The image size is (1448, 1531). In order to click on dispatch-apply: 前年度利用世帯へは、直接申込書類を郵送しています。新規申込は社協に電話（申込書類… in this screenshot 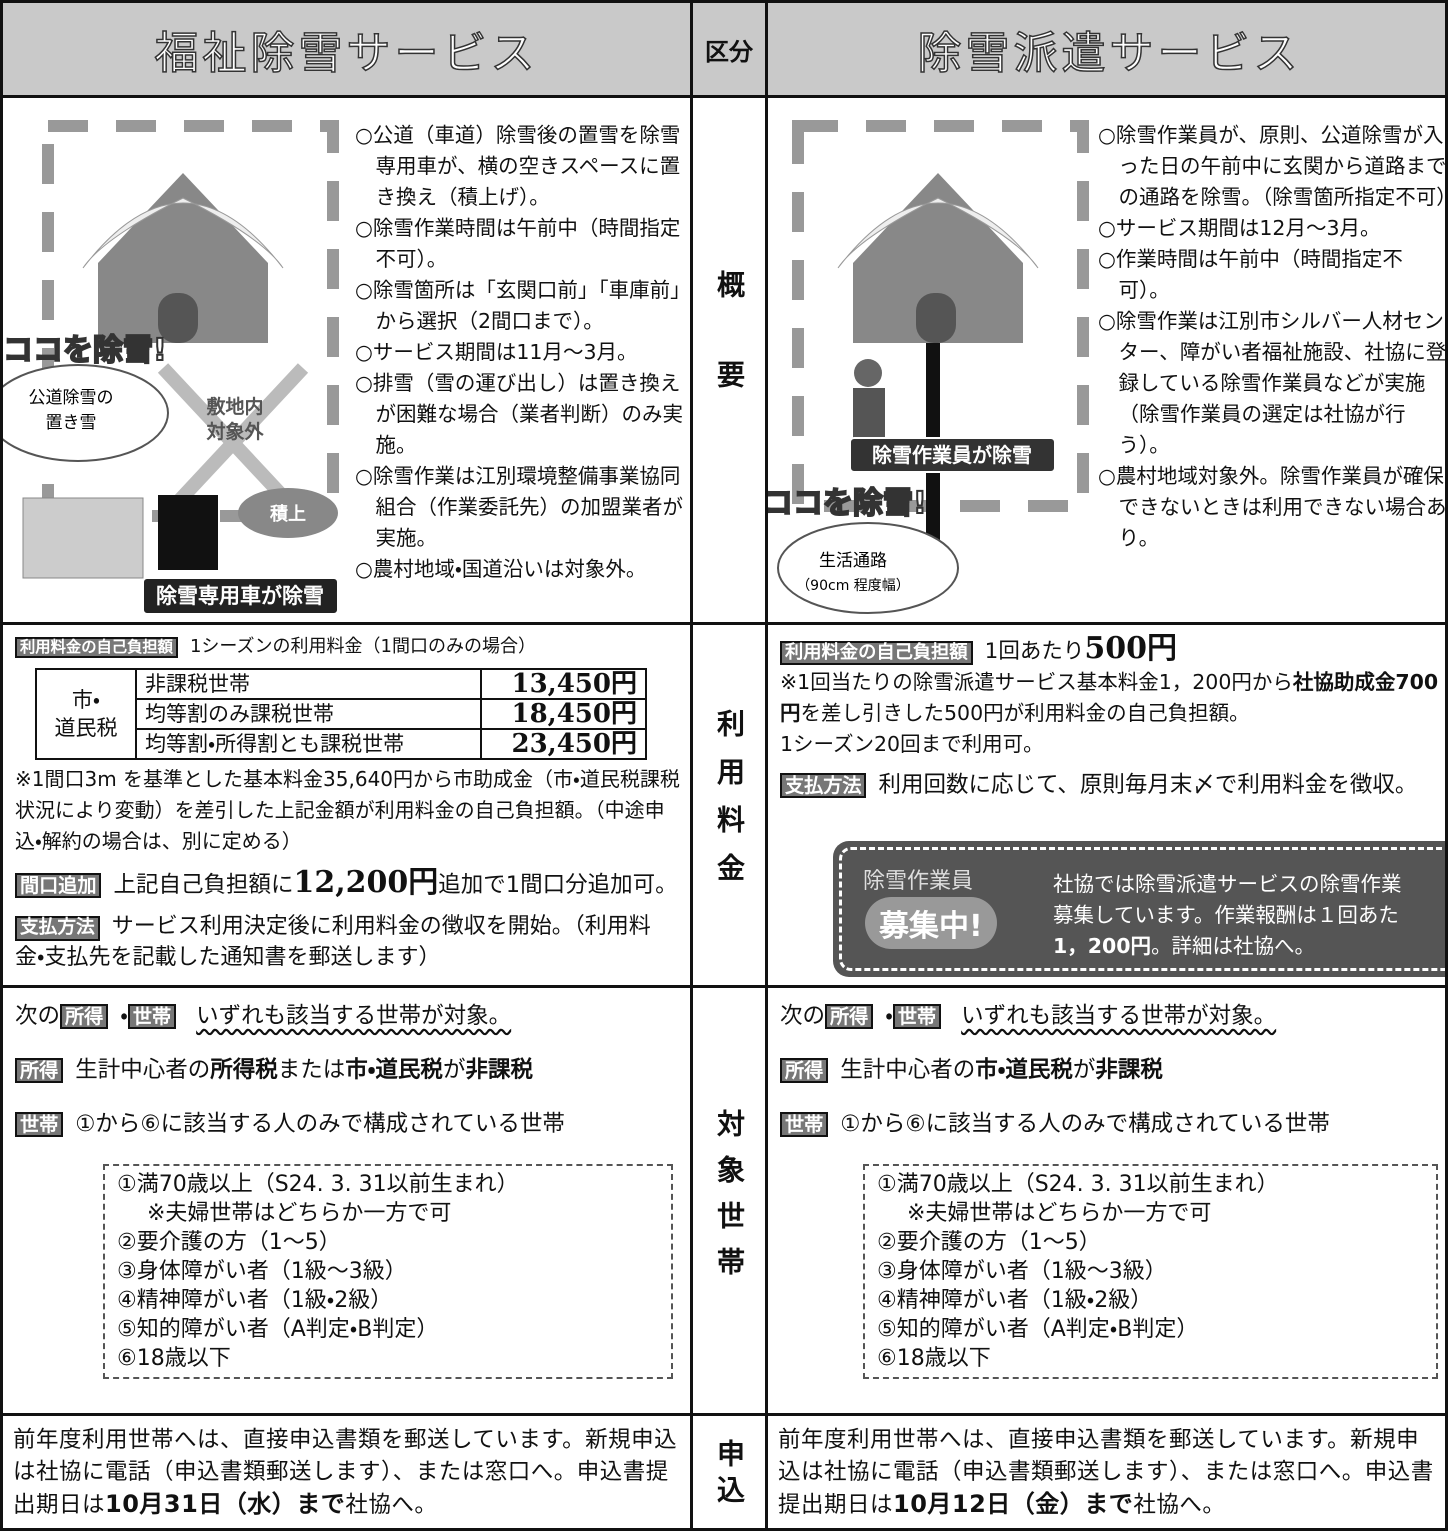, I will do `click(1106, 1472)`.